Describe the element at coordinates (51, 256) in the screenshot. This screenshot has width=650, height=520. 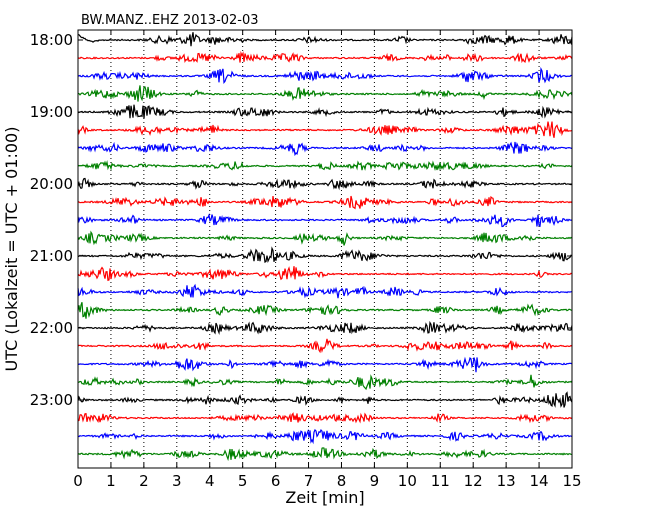
I see `y-tick-label: 21:00` at that location.